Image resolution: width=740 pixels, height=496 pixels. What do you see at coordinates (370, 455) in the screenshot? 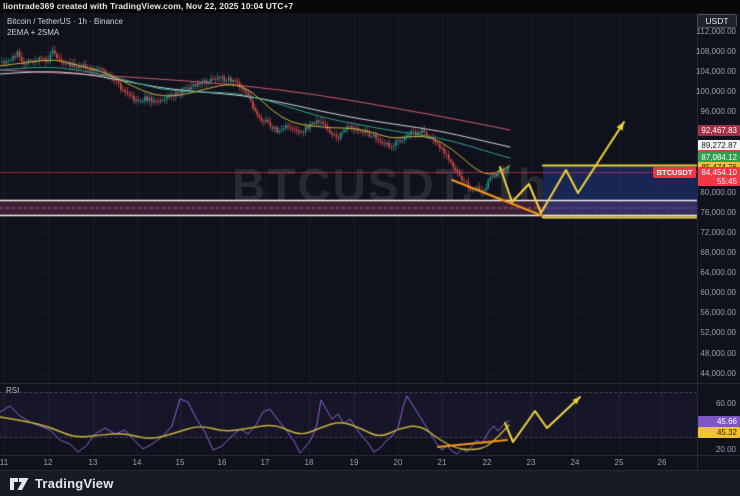
I see `time-axis-divider` at bounding box center [370, 455].